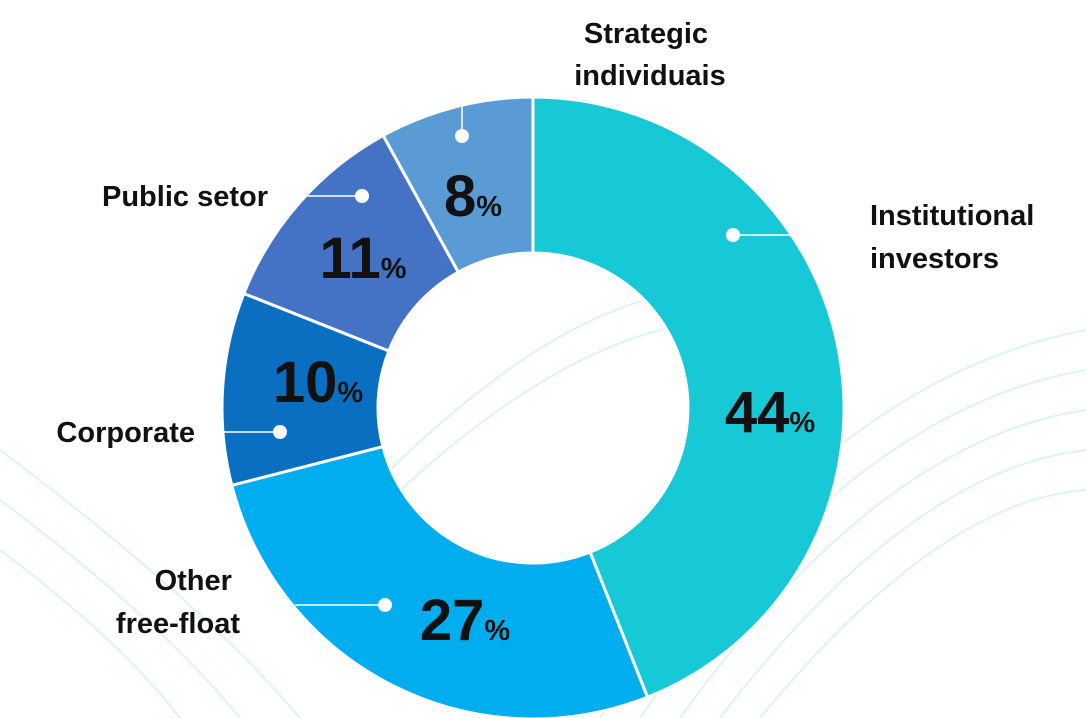  I want to click on value-label: 27%, so click(465, 620).